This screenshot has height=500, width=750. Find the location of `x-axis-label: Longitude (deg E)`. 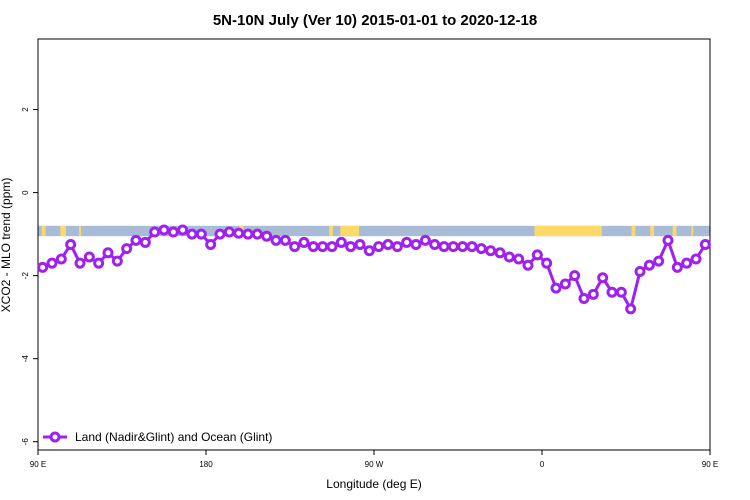

x-axis-label: Longitude (deg E) is located at coordinates (373, 484).